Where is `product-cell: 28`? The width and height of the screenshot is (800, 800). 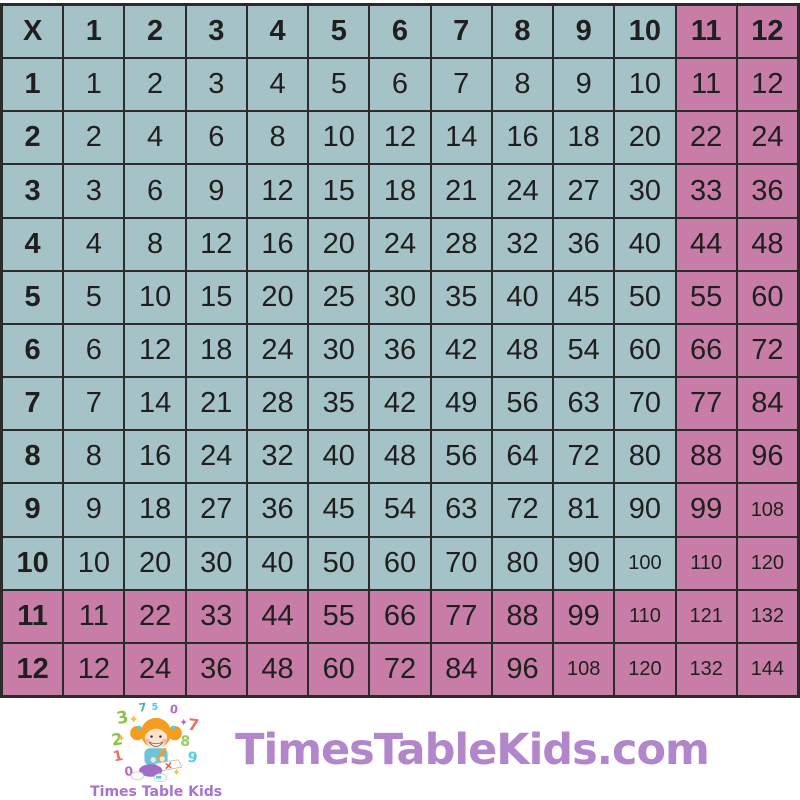
product-cell: 28 is located at coordinates (277, 404).